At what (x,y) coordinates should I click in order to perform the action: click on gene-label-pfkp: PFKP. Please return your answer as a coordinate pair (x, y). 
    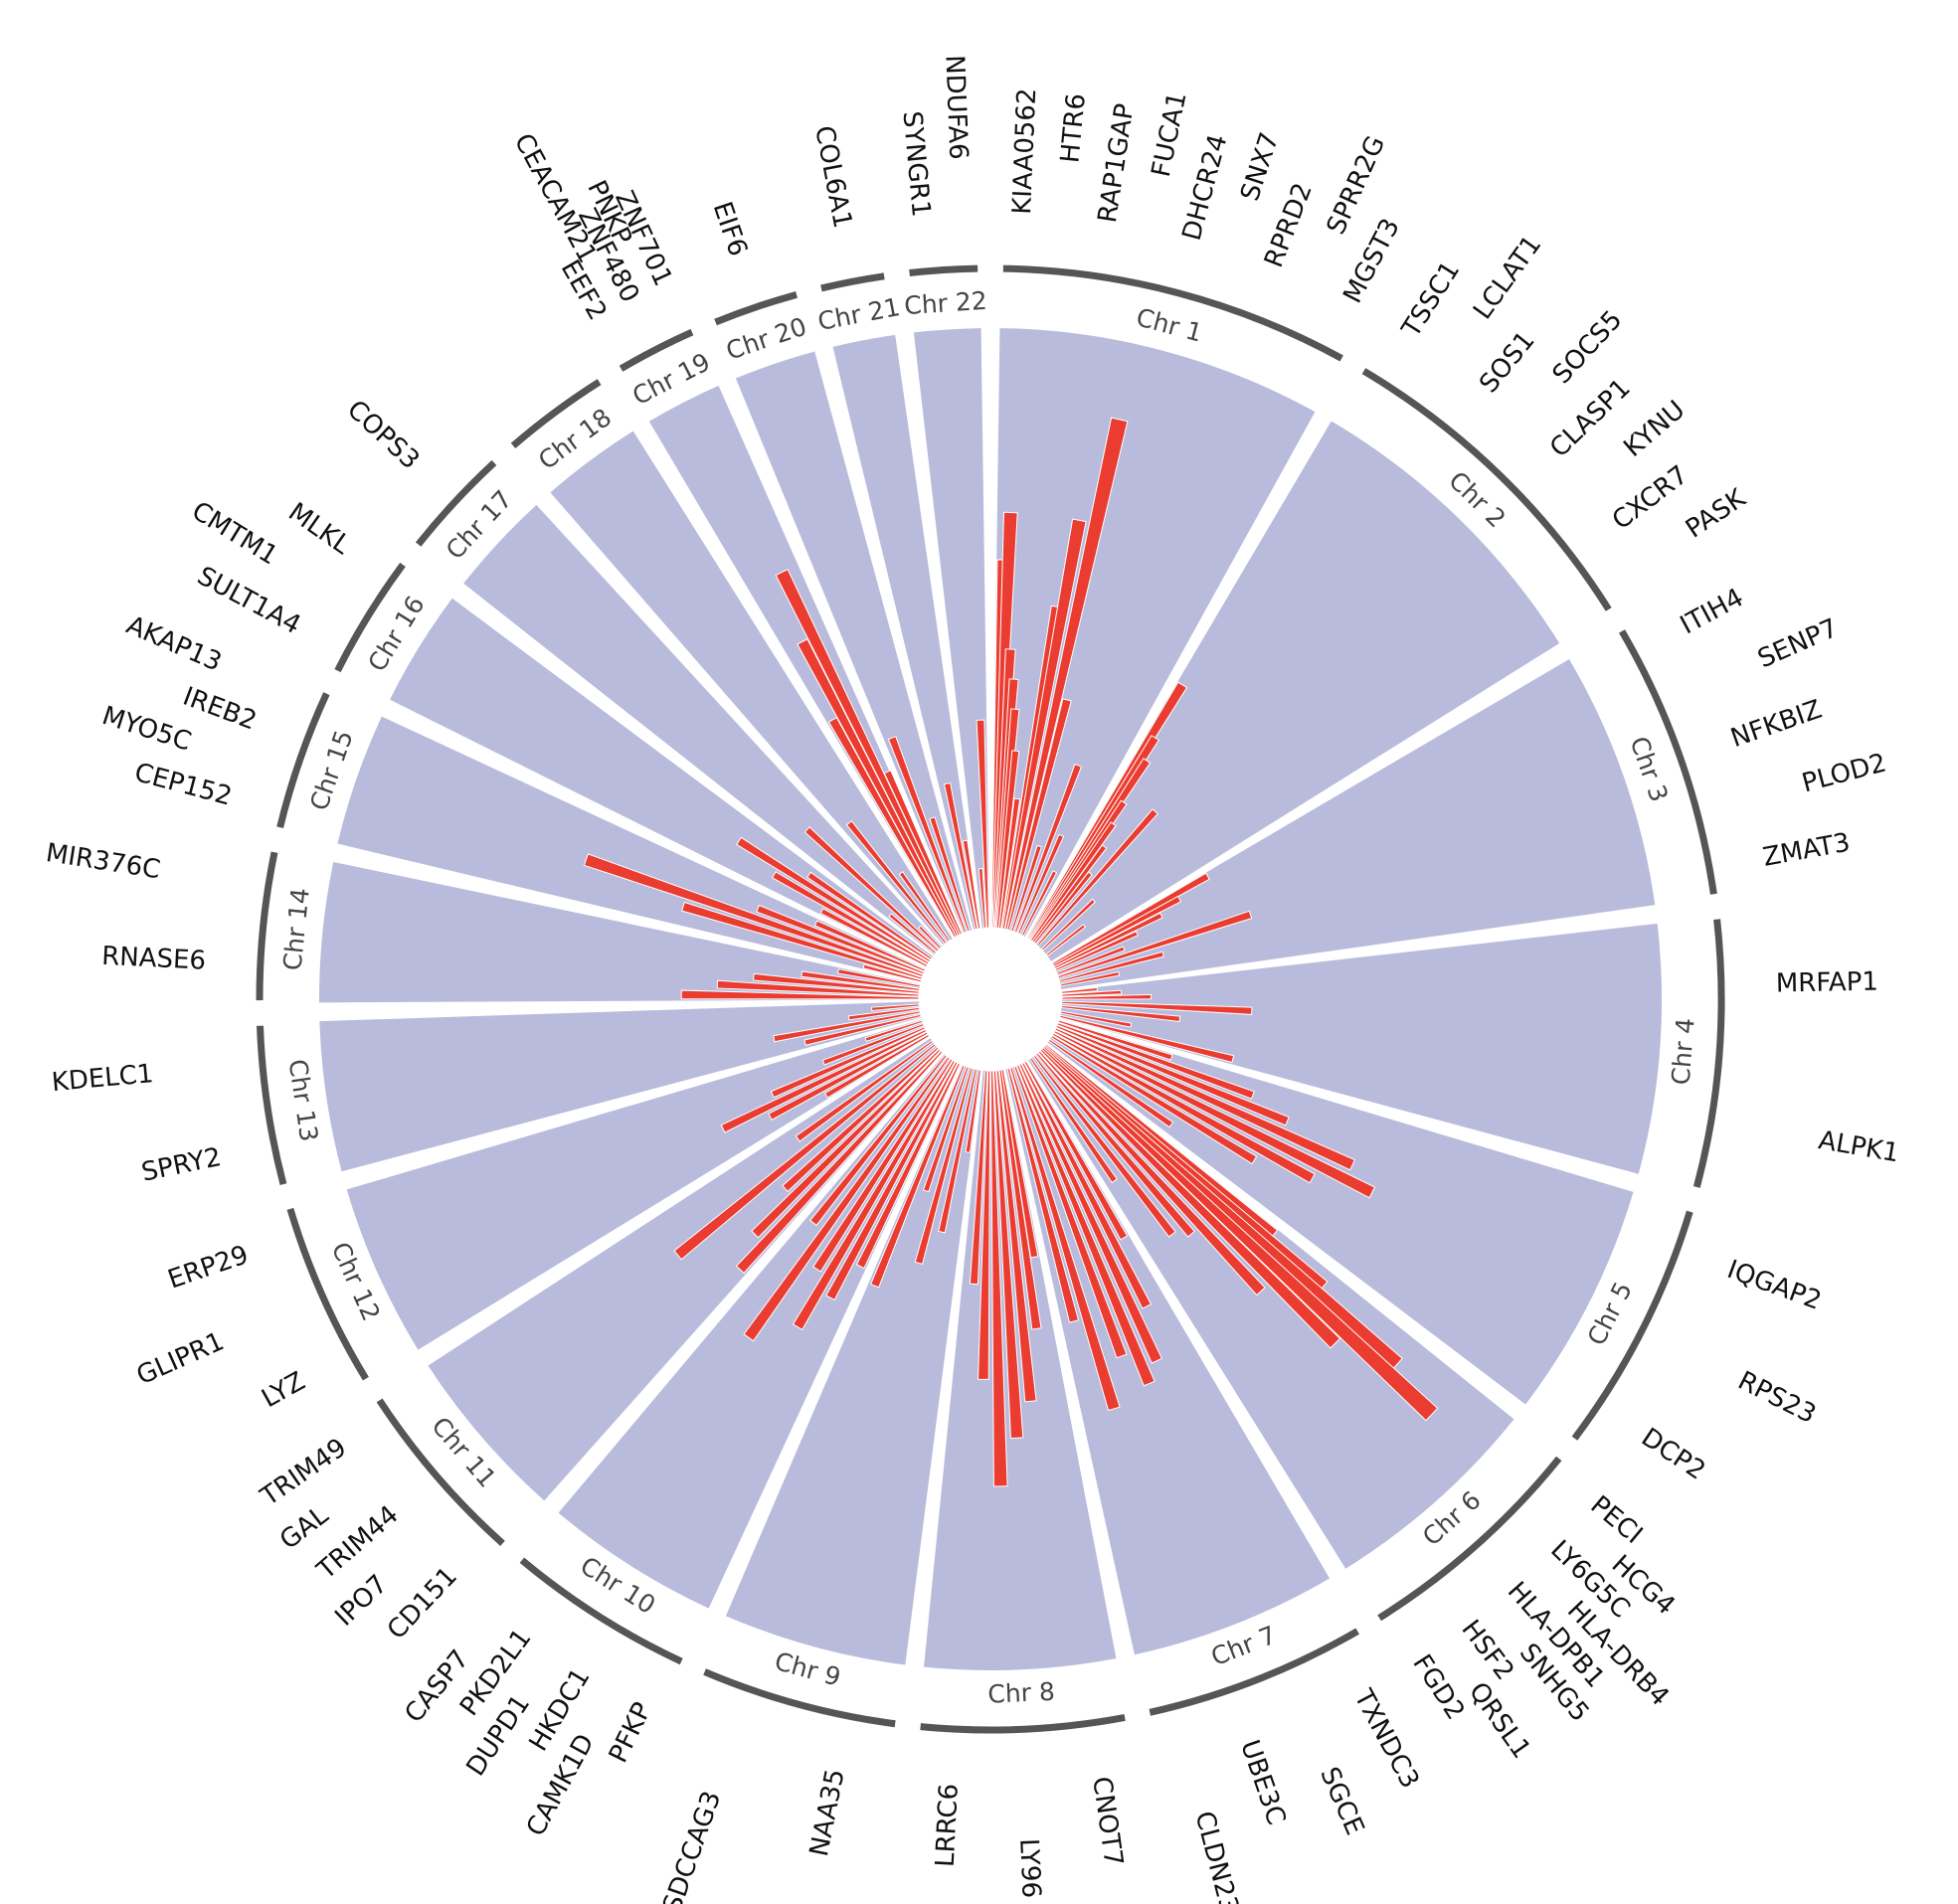
    Looking at the image, I should click on (631, 1733).